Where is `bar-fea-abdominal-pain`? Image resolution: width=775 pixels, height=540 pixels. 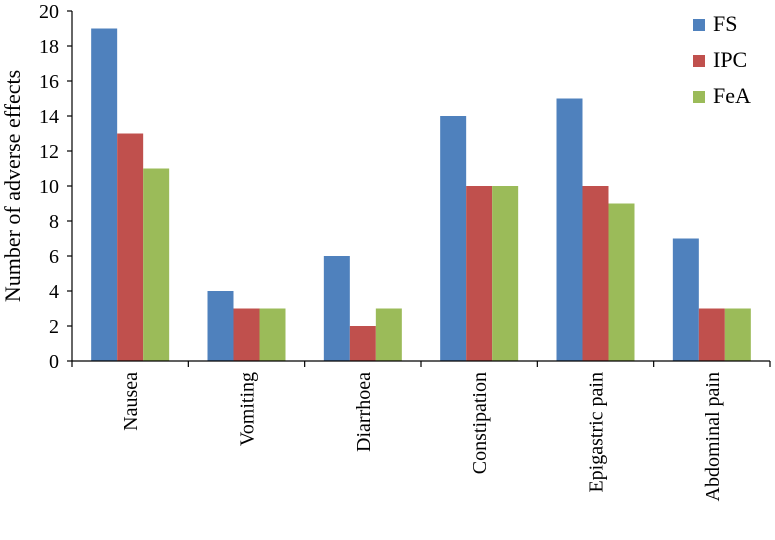 bar-fea-abdominal-pain is located at coordinates (737, 334).